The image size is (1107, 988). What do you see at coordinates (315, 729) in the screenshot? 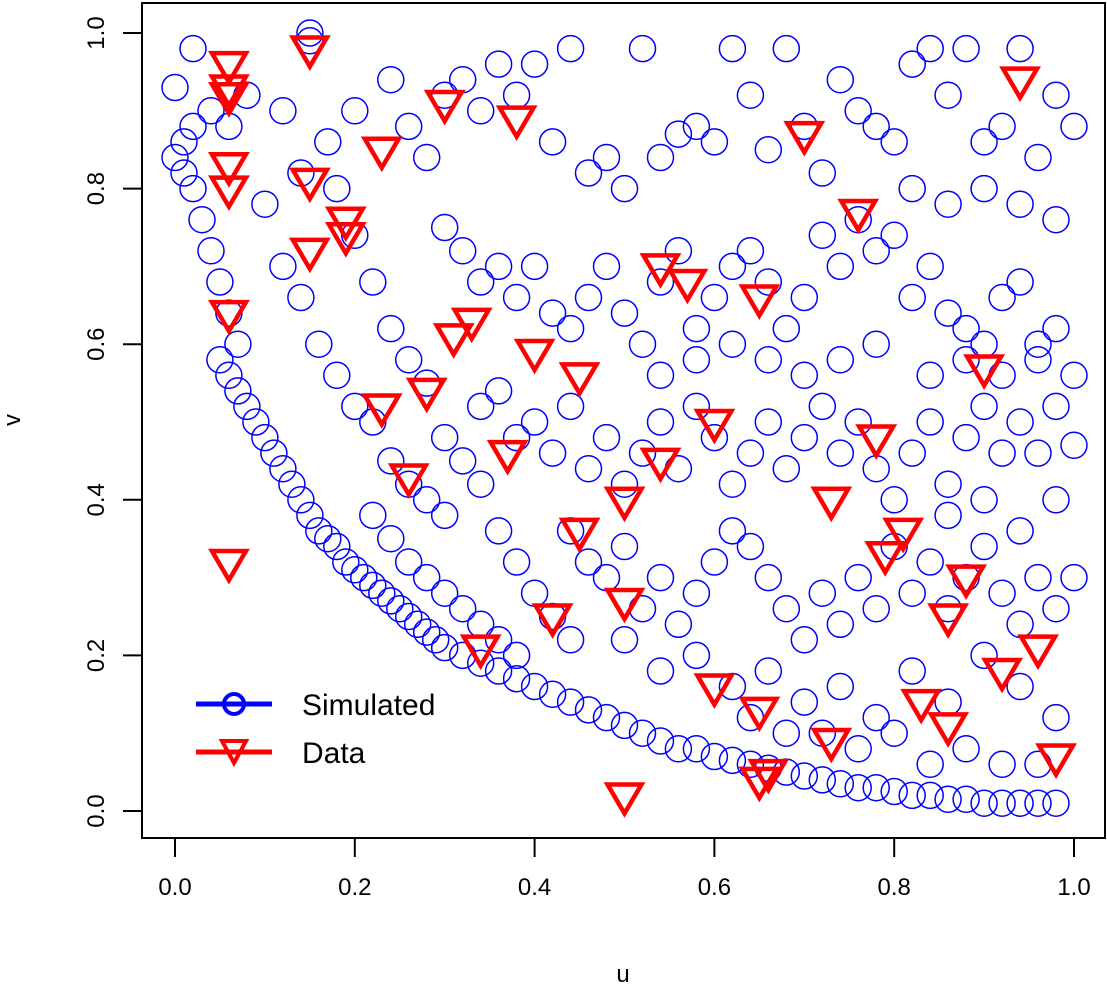
I see `legend: Simulated Data` at bounding box center [315, 729].